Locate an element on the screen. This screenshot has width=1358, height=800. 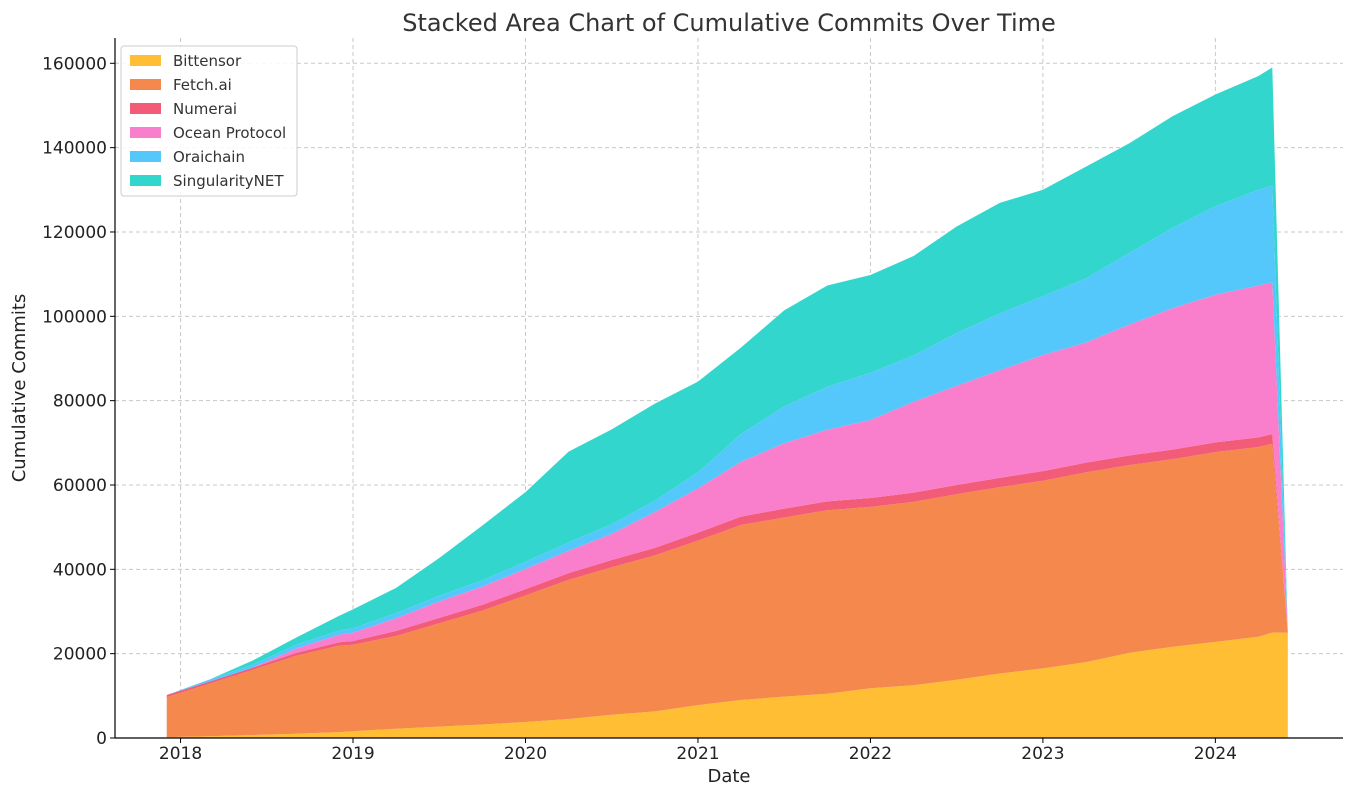
x-tick-label: 2022 is located at coordinates (870, 754).